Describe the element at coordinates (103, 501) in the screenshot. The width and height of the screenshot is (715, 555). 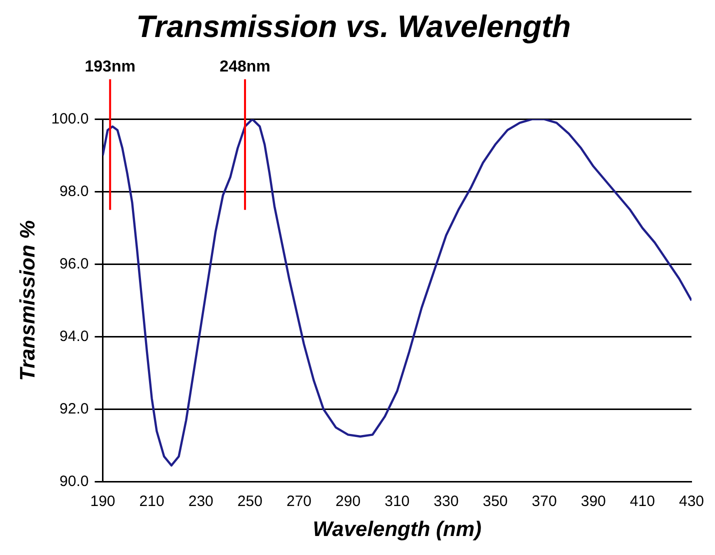
I see `x-tick-label: 190` at that location.